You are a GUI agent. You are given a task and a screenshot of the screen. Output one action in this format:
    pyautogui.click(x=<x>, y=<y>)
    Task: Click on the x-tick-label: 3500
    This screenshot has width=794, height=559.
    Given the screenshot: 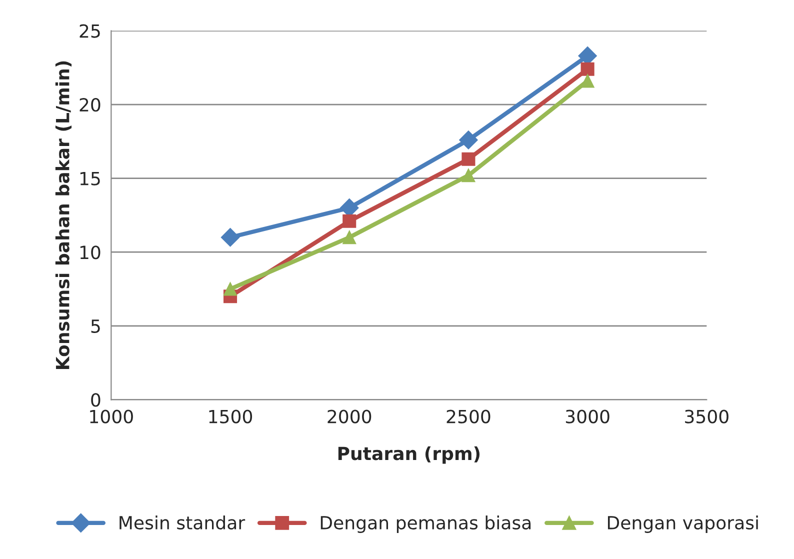 What is the action you would take?
    pyautogui.click(x=706, y=417)
    